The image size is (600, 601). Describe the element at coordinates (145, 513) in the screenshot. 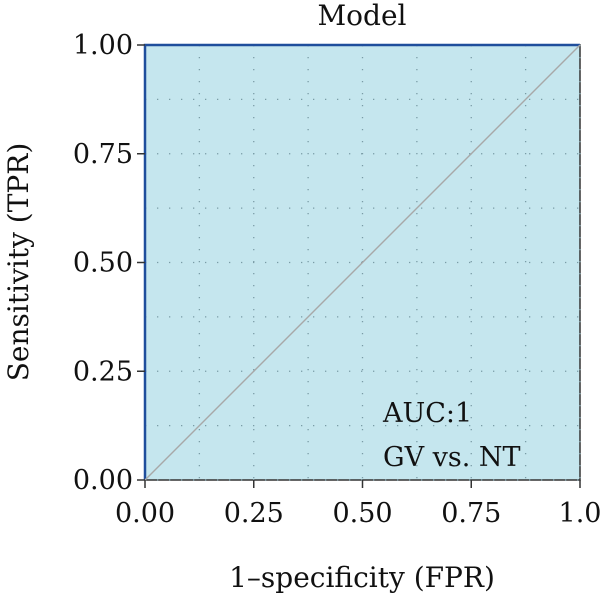

I see `x-tick-label: 0.00` at that location.